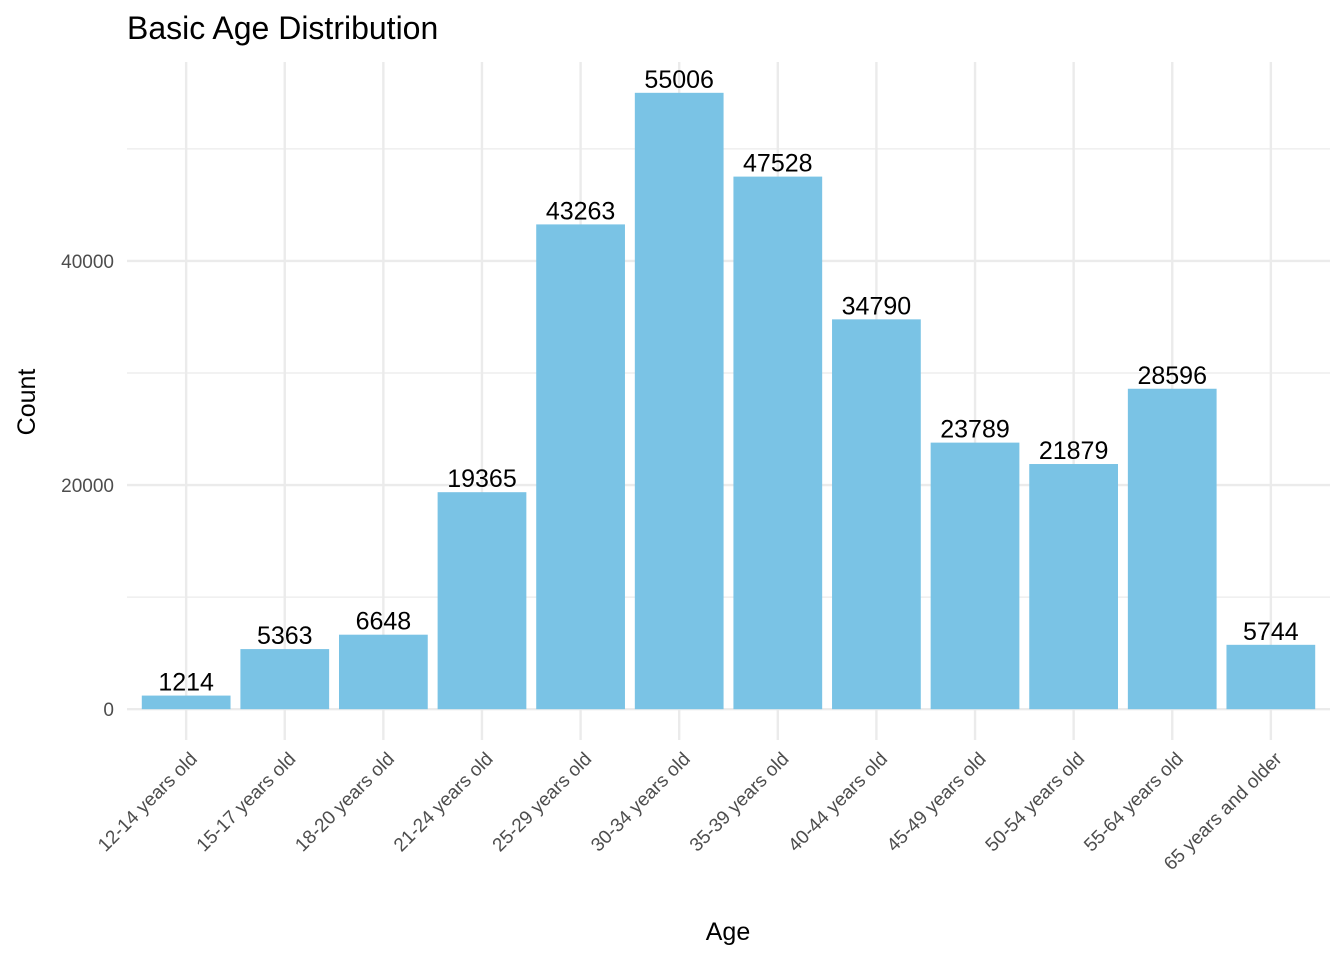 The width and height of the screenshot is (1344, 965). Describe the element at coordinates (27, 402) in the screenshot. I see `y-axis-title: Count` at that location.